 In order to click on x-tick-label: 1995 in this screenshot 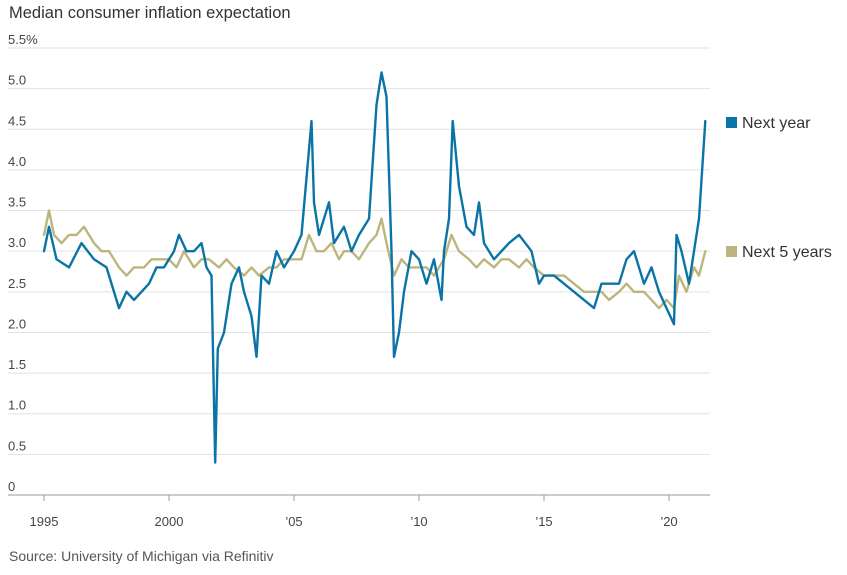, I will do `click(44, 521)`.